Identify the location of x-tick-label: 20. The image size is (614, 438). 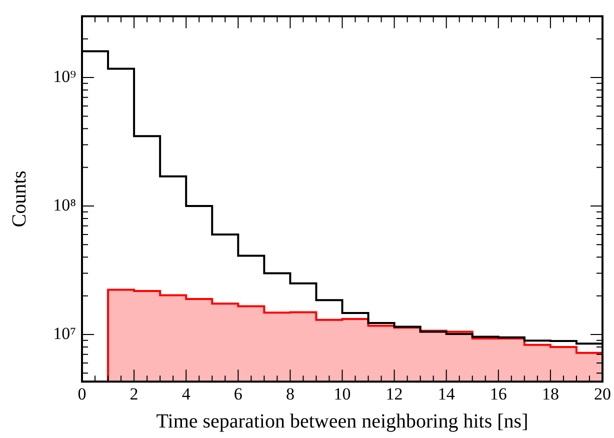
(602, 394).